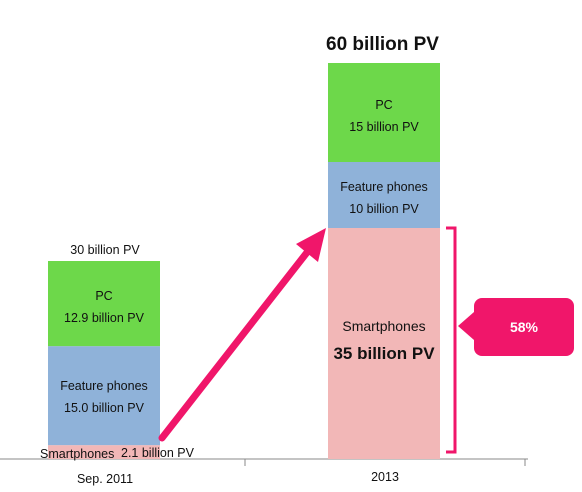  I want to click on bar2-smartphones-name: Smartphones, so click(384, 326).